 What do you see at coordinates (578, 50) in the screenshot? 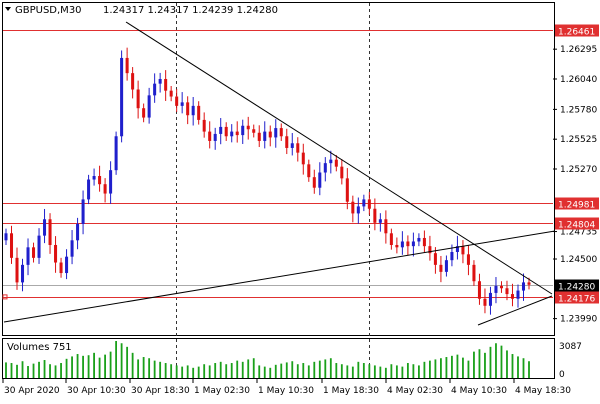
I see `price-tick-label: 1.26295` at bounding box center [578, 50].